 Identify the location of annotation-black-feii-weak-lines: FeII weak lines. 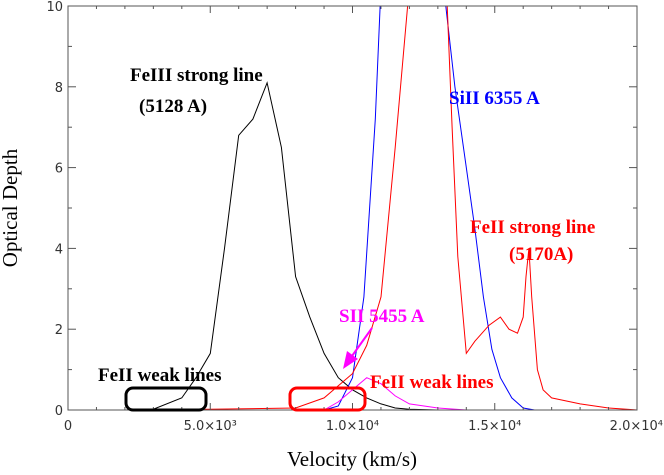
(160, 375).